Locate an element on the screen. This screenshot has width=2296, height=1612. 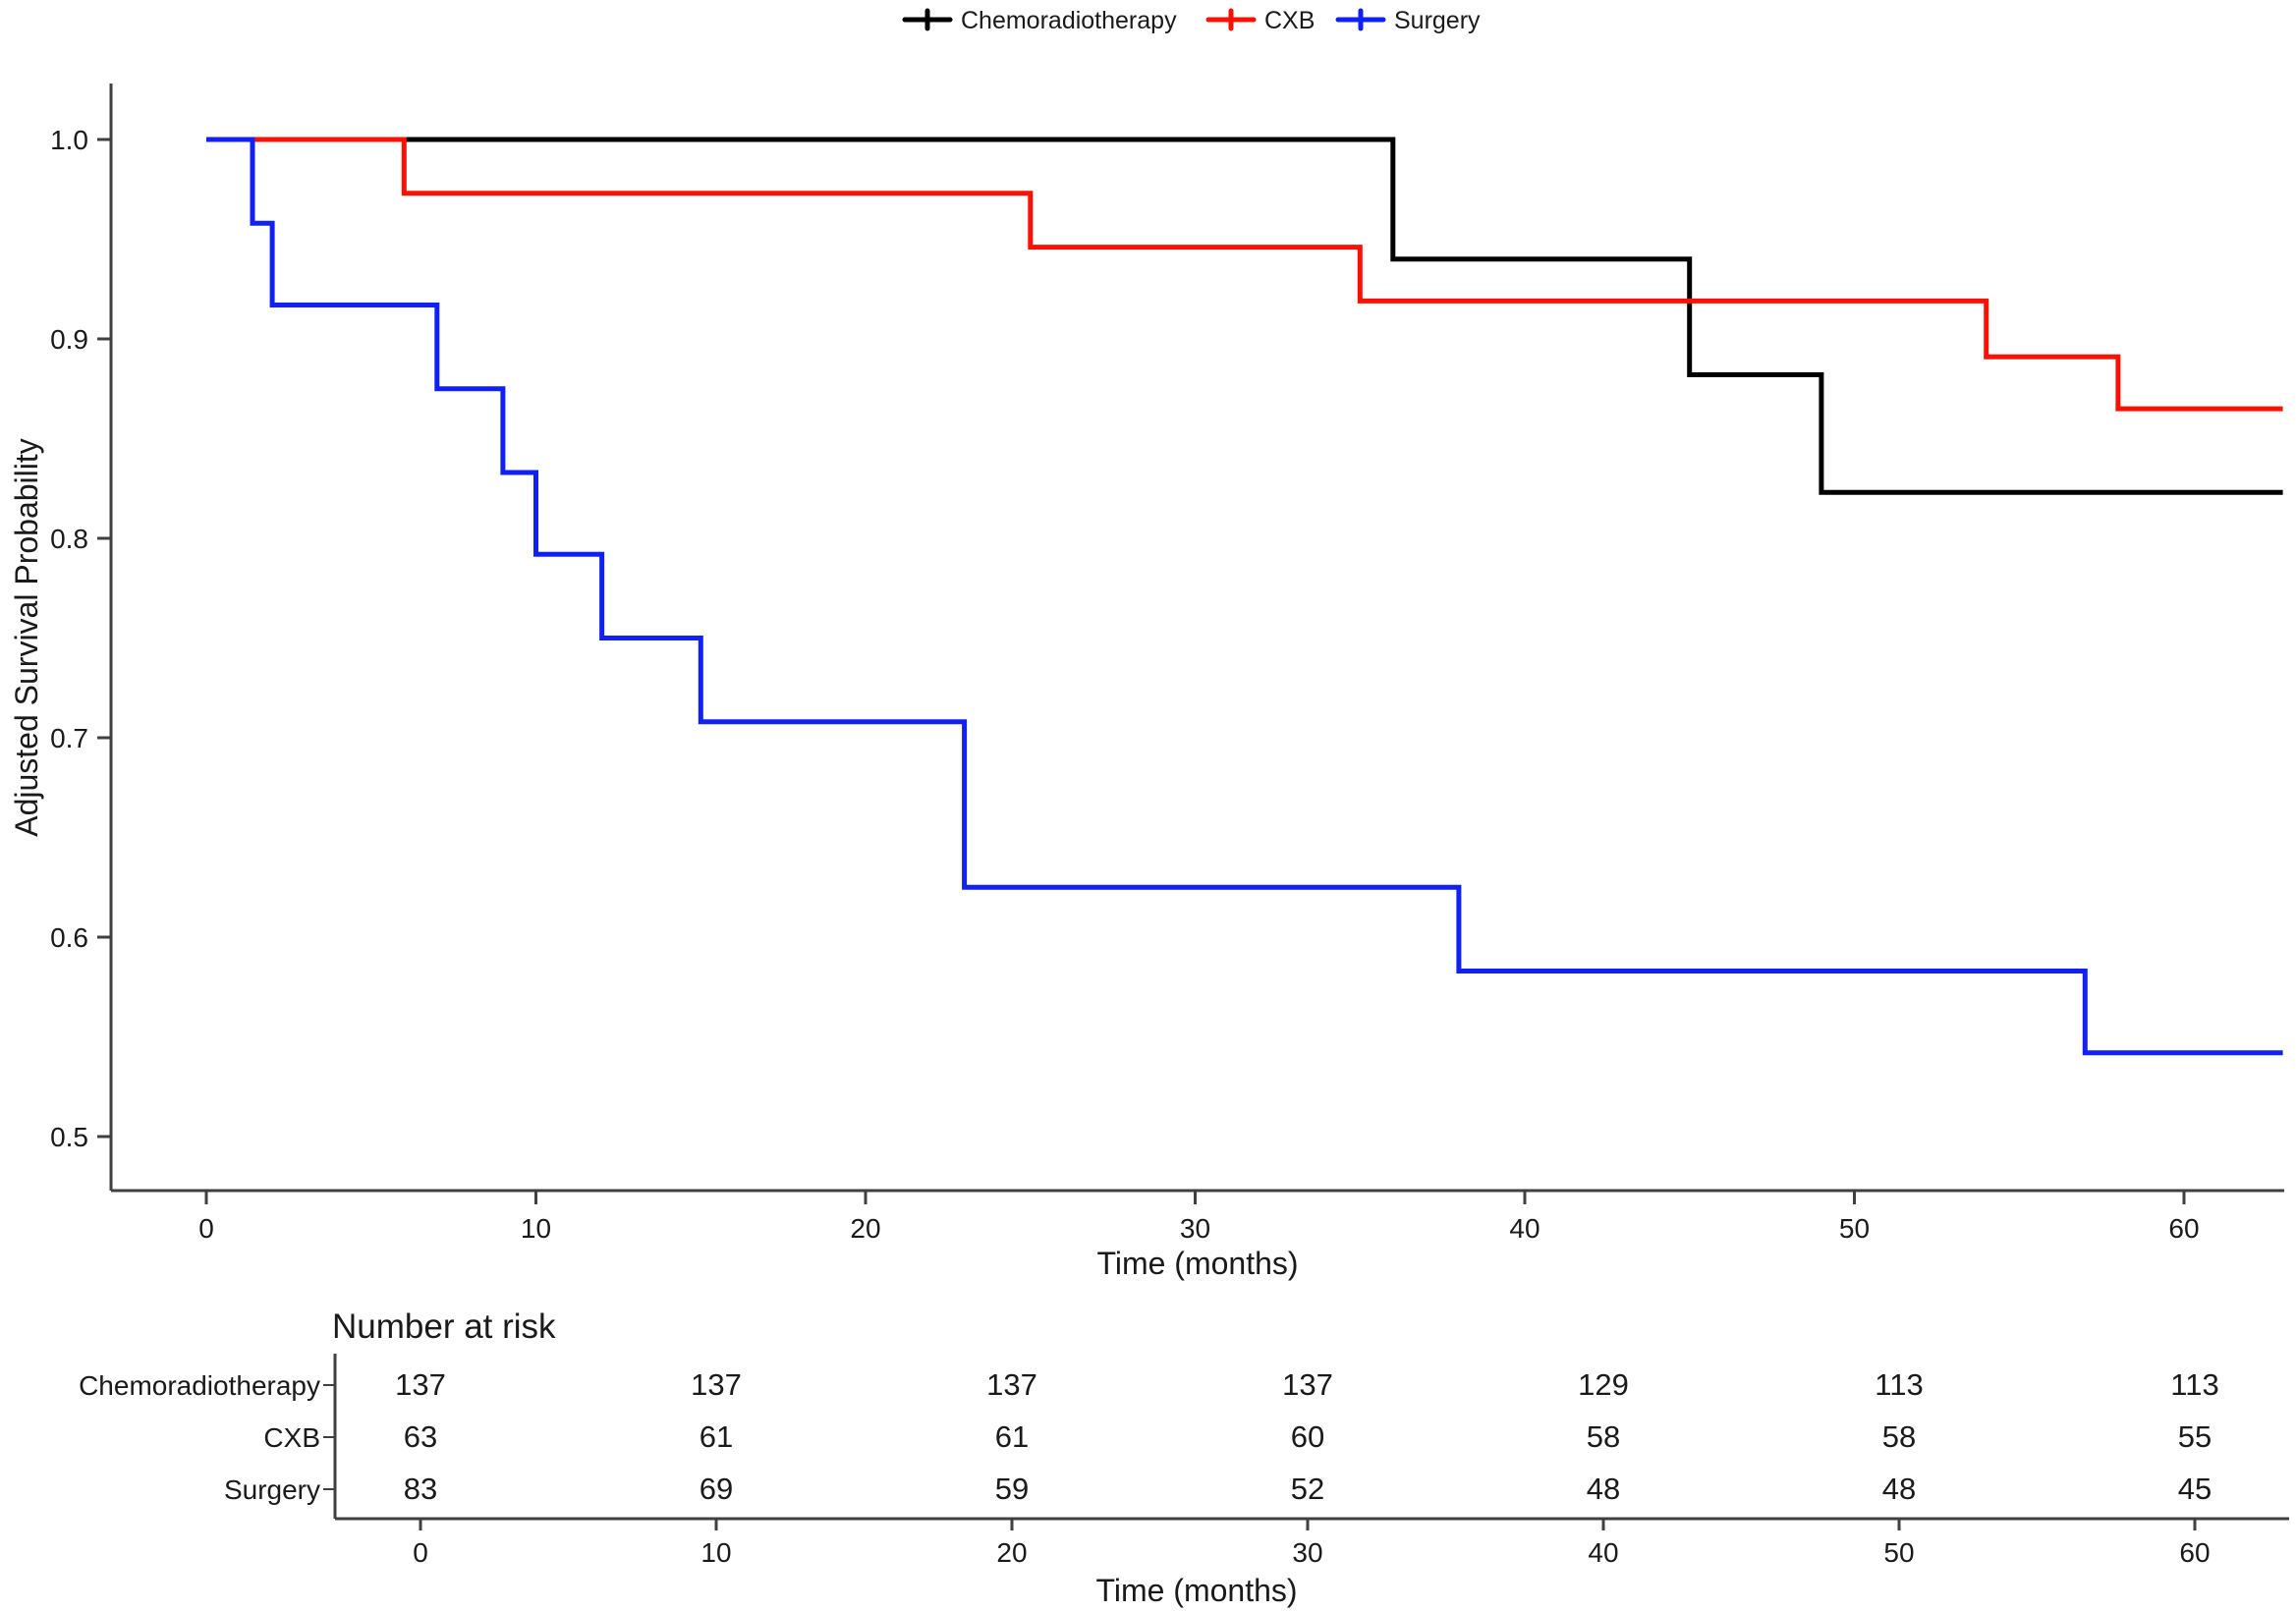
y-tick-label: 1.0 is located at coordinates (69, 140).